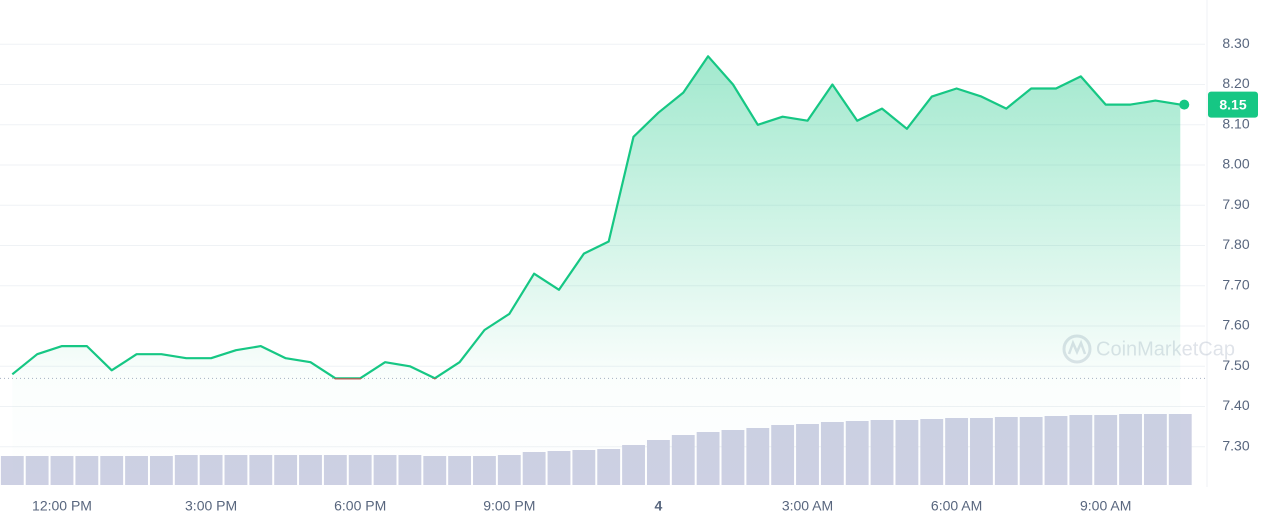 The width and height of the screenshot is (1265, 522). I want to click on y-tick-label: 7.50, so click(1235, 365).